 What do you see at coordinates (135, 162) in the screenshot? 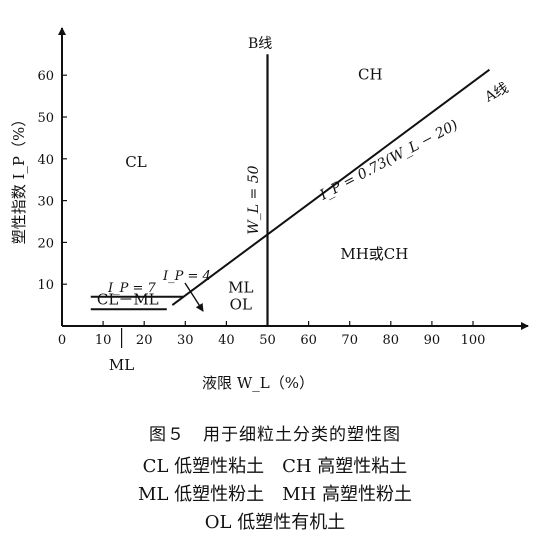
I see `region-label: CL` at bounding box center [135, 162].